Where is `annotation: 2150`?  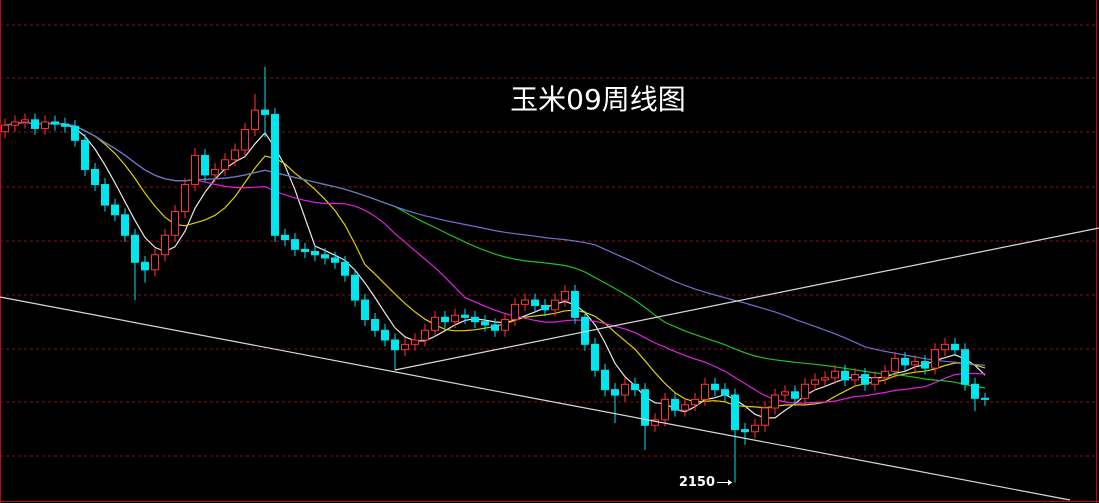
annotation: 2150 is located at coordinates (697, 482).